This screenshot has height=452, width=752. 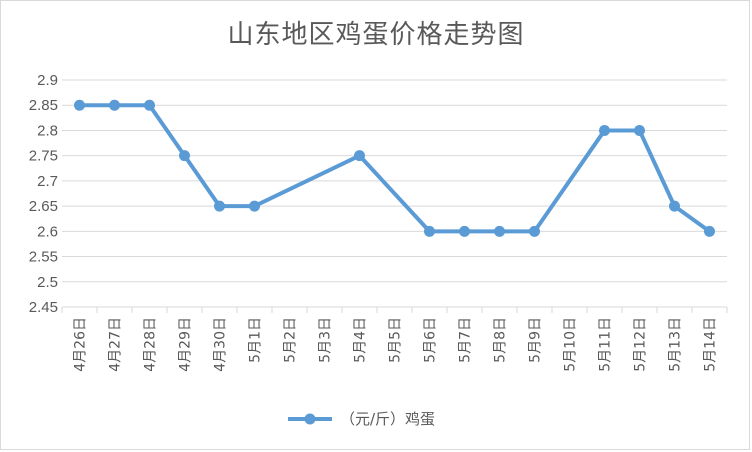 What do you see at coordinates (466, 340) in the screenshot?
I see `x-tick-label: 5月7日` at bounding box center [466, 340].